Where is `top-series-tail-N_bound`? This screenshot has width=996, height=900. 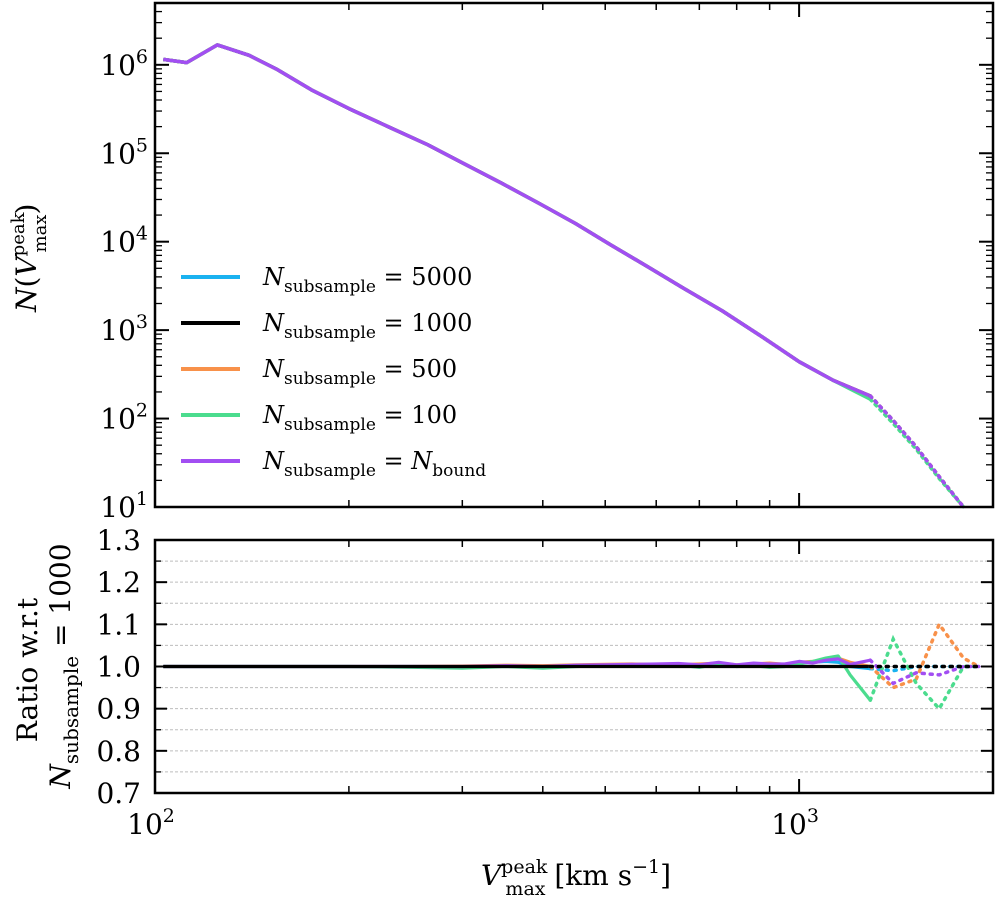
top-series-tail-N_bound is located at coordinates (917, 451).